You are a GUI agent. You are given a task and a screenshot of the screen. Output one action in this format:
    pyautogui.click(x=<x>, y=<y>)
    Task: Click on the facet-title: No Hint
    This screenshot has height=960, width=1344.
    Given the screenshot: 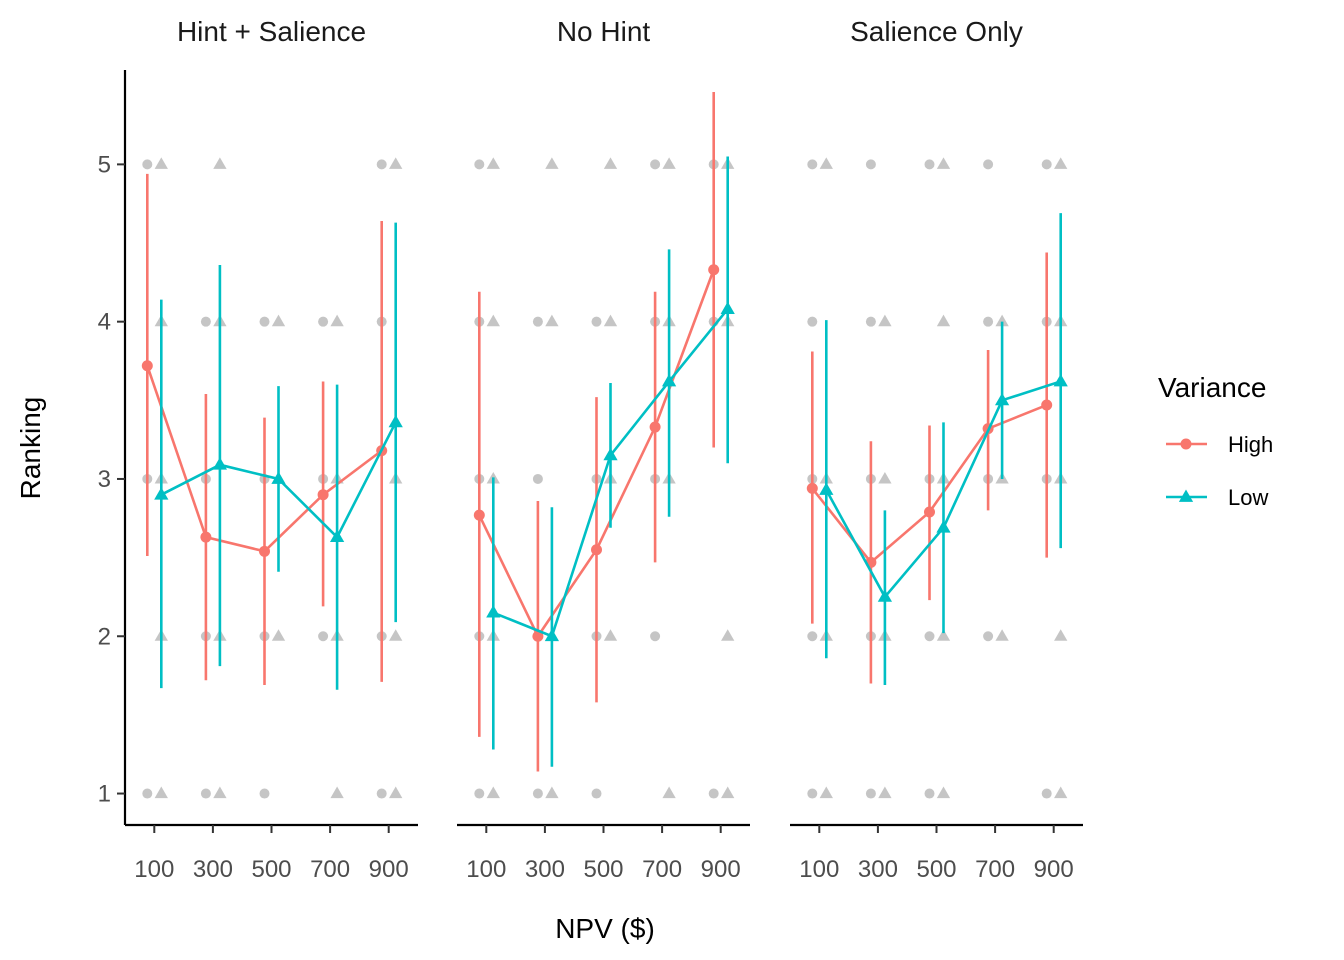 What is the action you would take?
    pyautogui.click(x=604, y=31)
    